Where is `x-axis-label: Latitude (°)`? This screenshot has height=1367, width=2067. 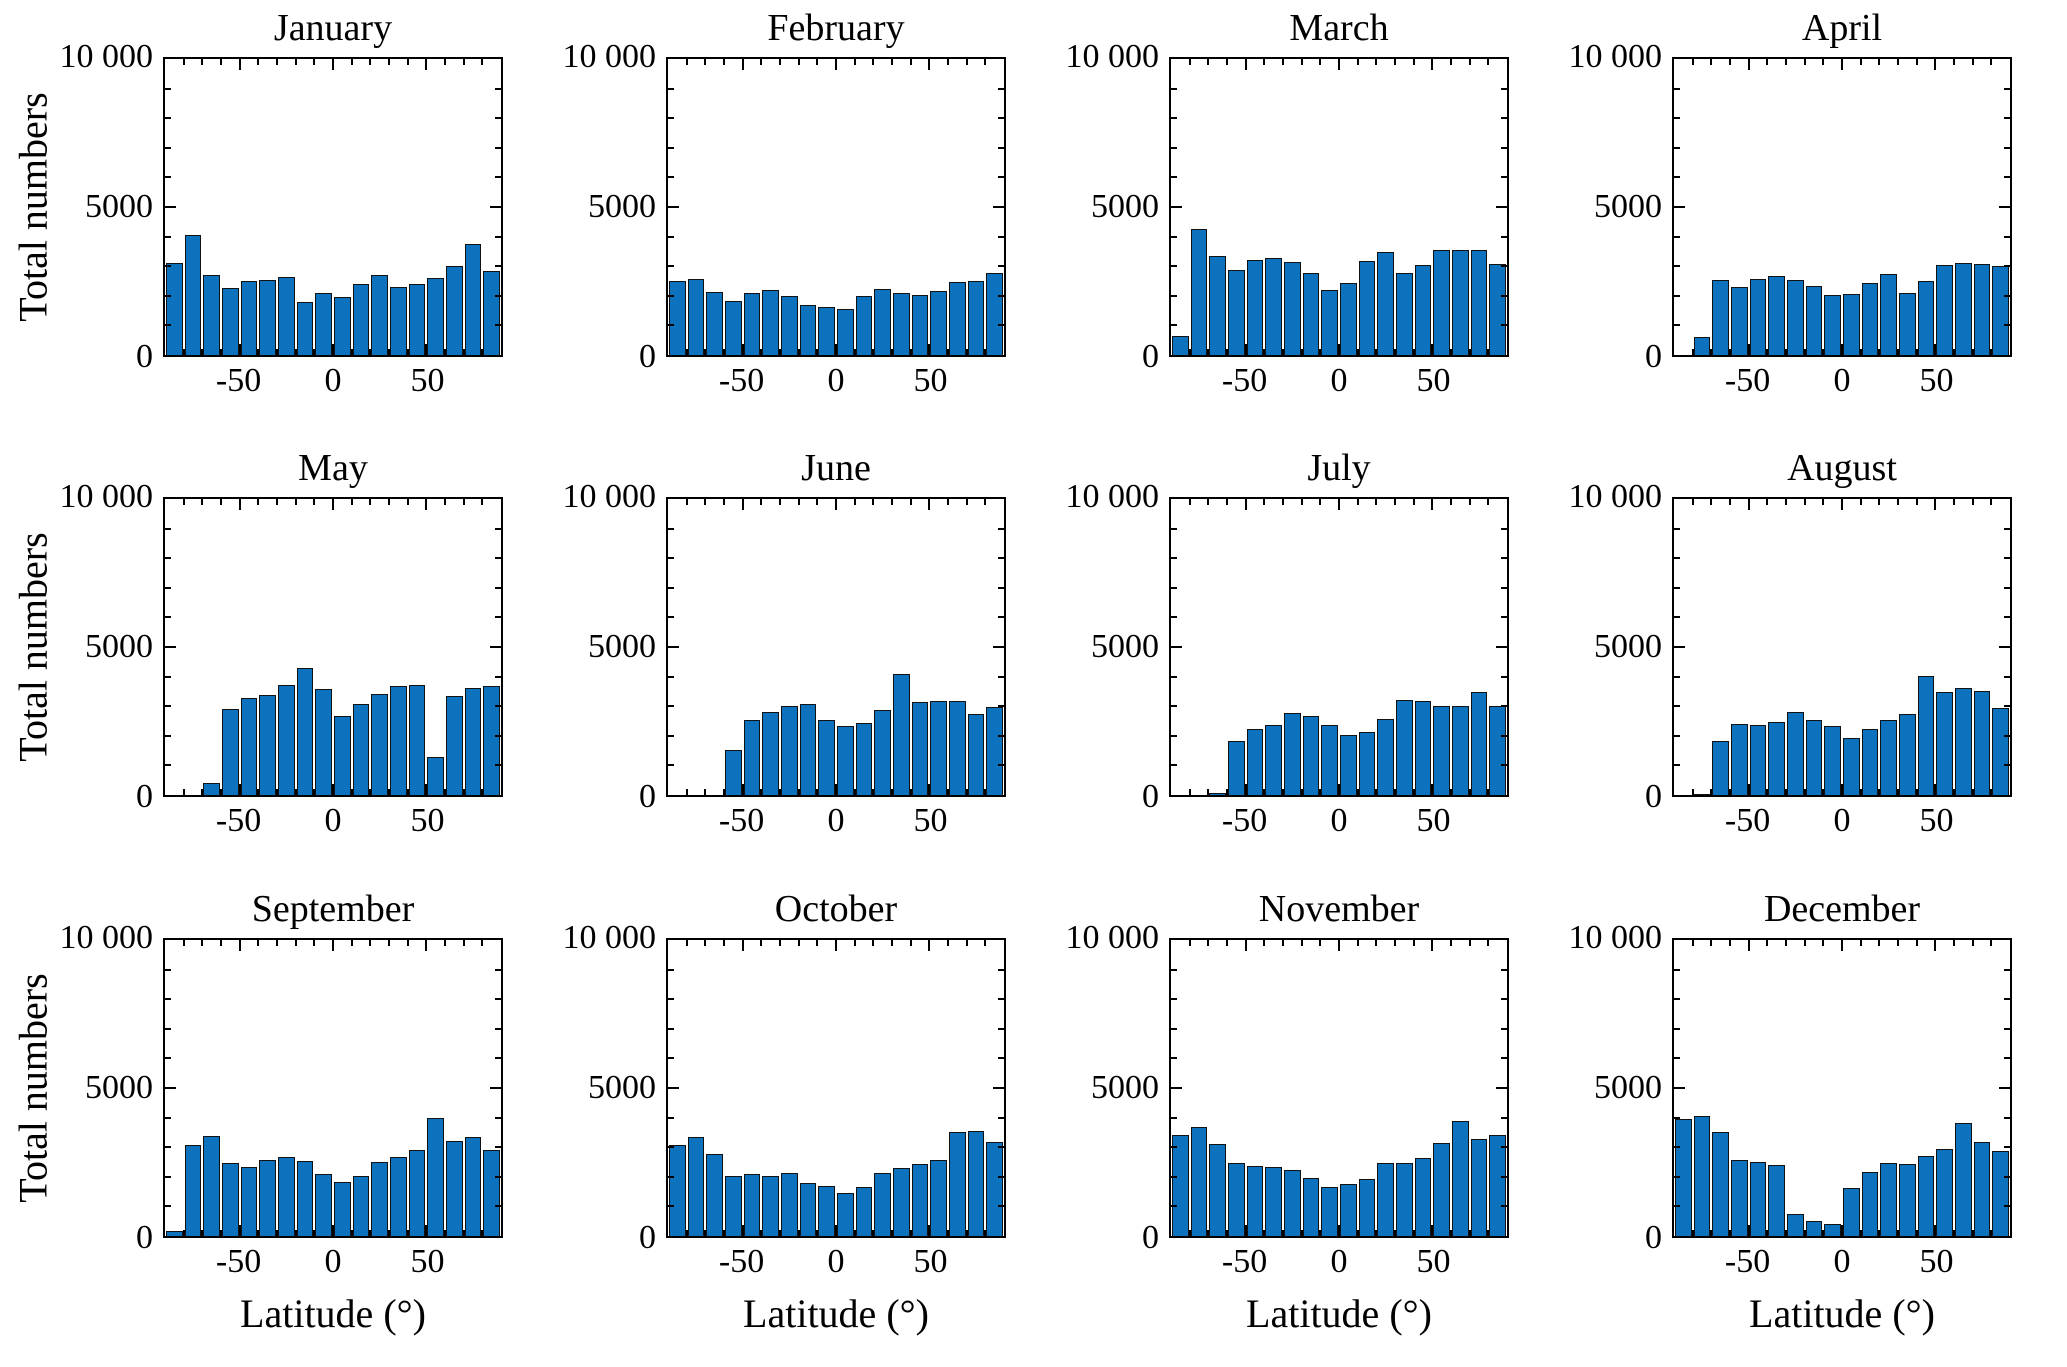
x-axis-label: Latitude (°) is located at coordinates (333, 1313).